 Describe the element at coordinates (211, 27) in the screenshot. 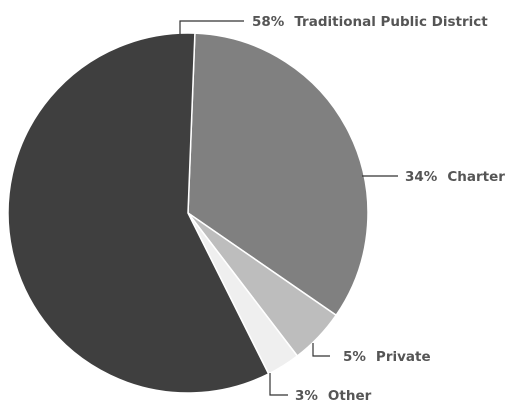

I see `leader-traditional-public-district` at that location.